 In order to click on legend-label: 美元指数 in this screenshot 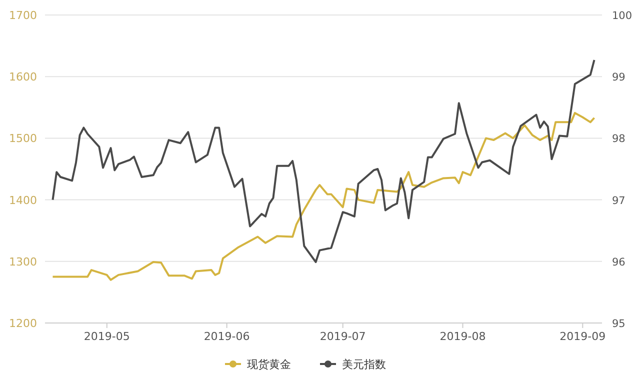, I will do `click(364, 364)`.